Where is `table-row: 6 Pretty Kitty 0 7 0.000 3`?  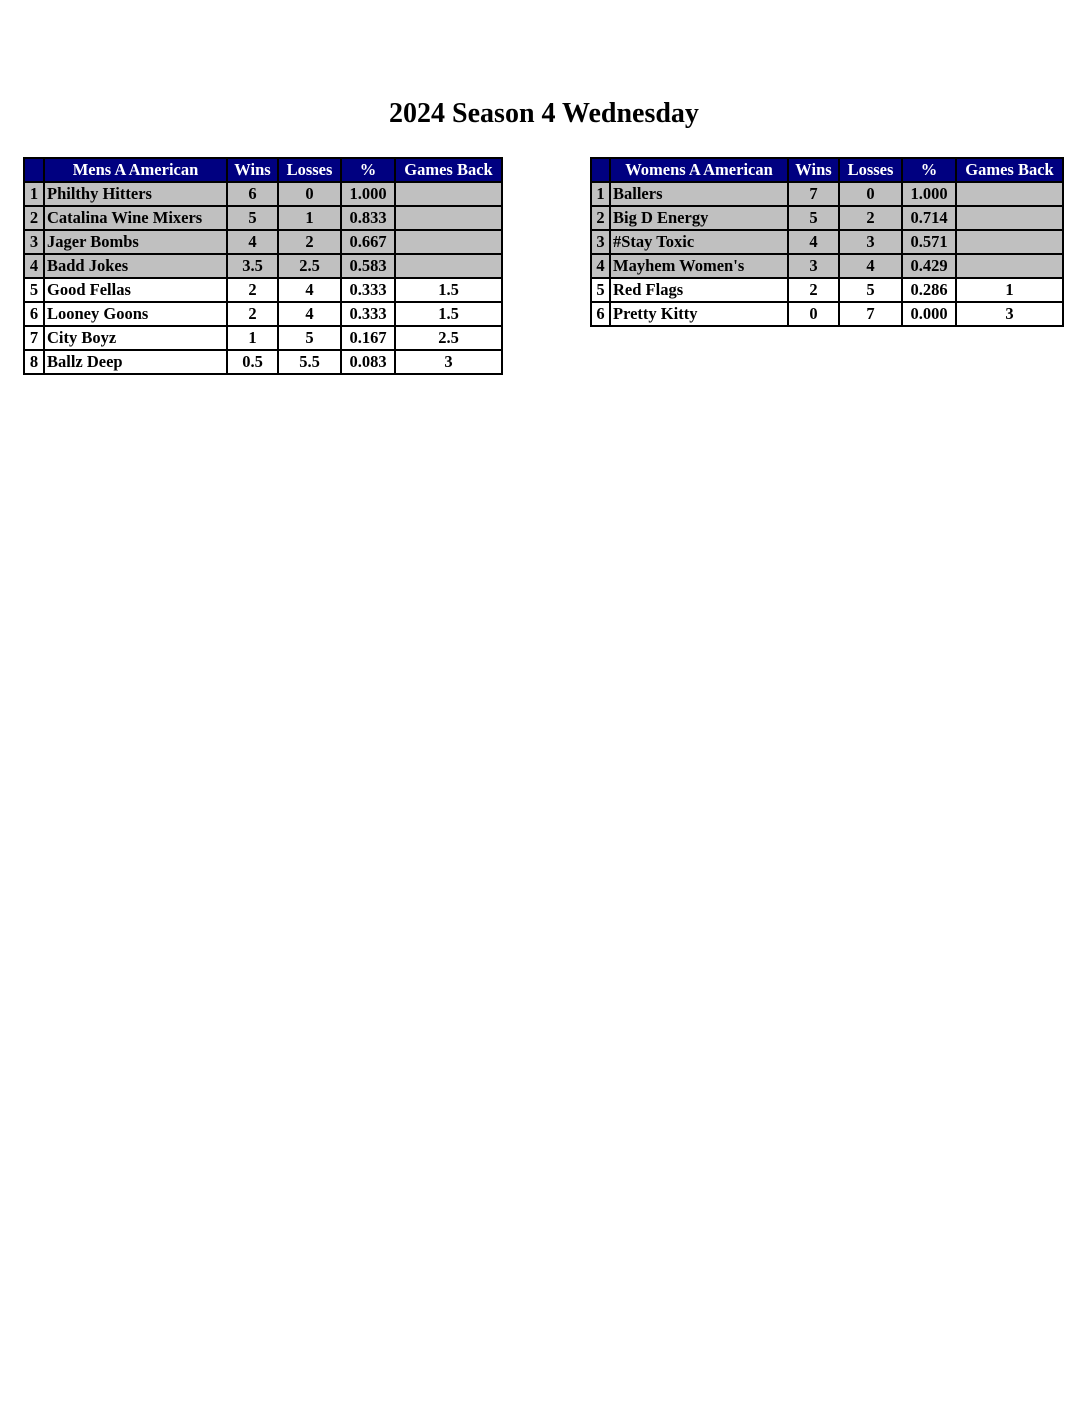 table-row: 6 Pretty Kitty 0 7 0.000 3 is located at coordinates (827, 314).